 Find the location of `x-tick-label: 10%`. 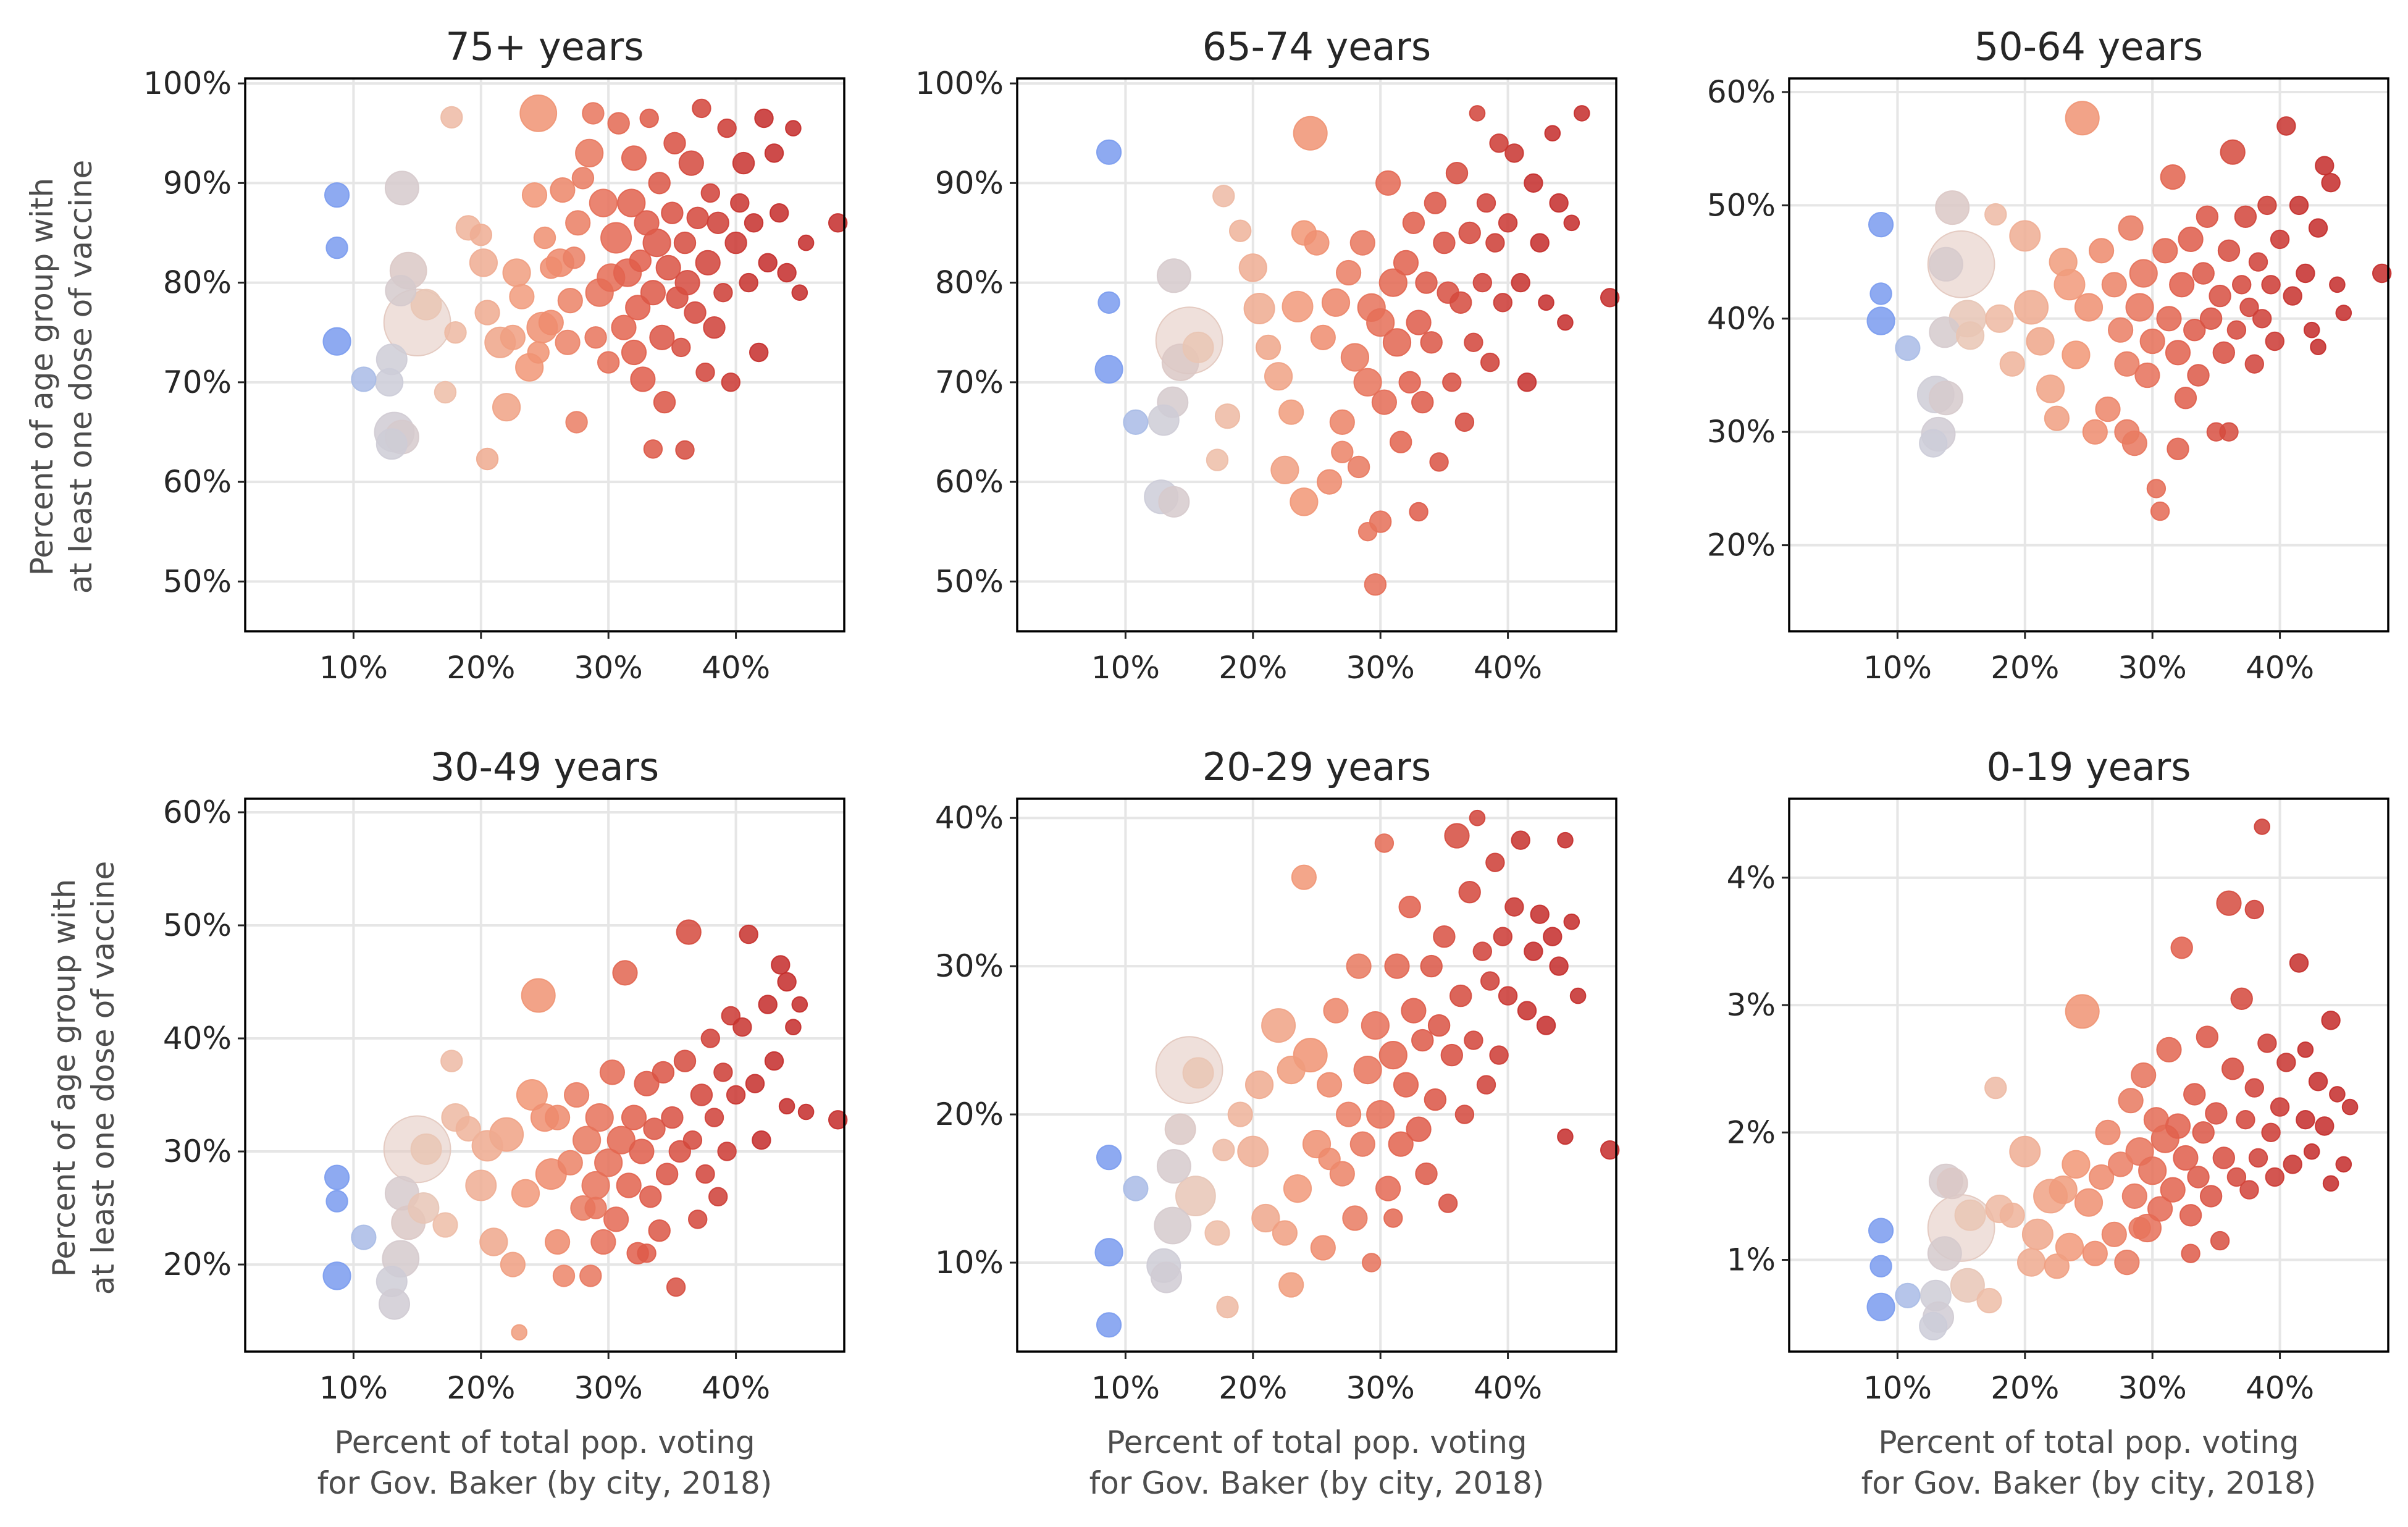

x-tick-label: 10% is located at coordinates (1897, 1388).